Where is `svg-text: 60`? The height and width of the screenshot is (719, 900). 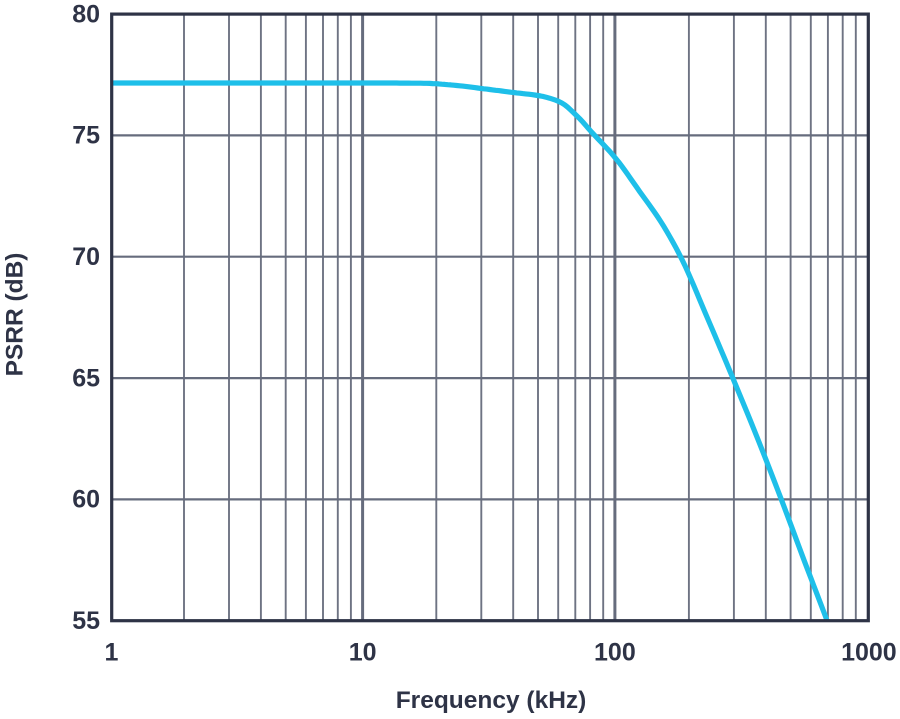 svg-text: 60 is located at coordinates (86, 500).